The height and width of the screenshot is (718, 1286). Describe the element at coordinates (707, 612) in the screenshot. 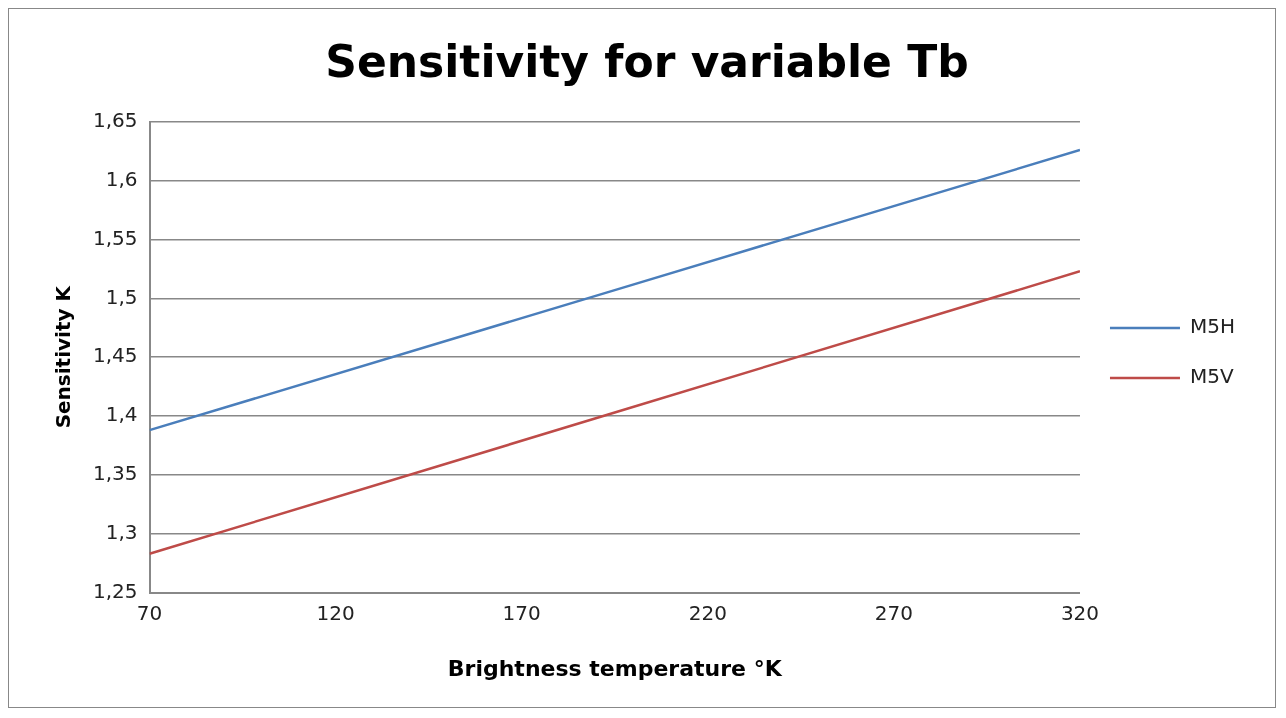

I see `x-tick-label: 220` at that location.